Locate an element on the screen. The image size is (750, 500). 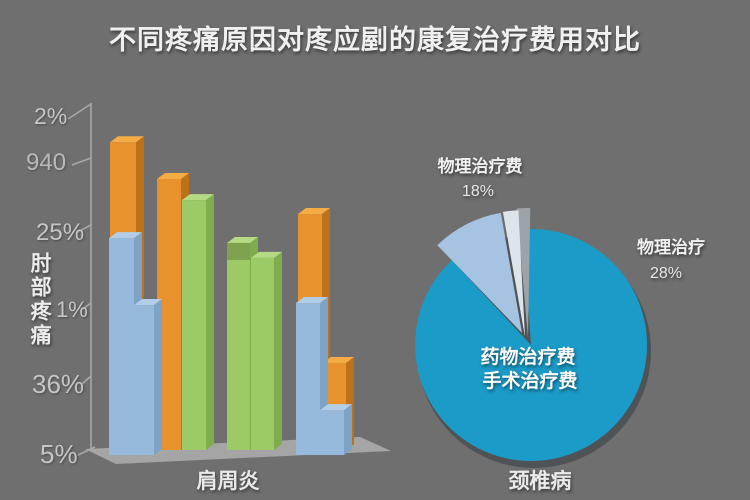
y-tick-3: 1% is located at coordinates (72, 309).